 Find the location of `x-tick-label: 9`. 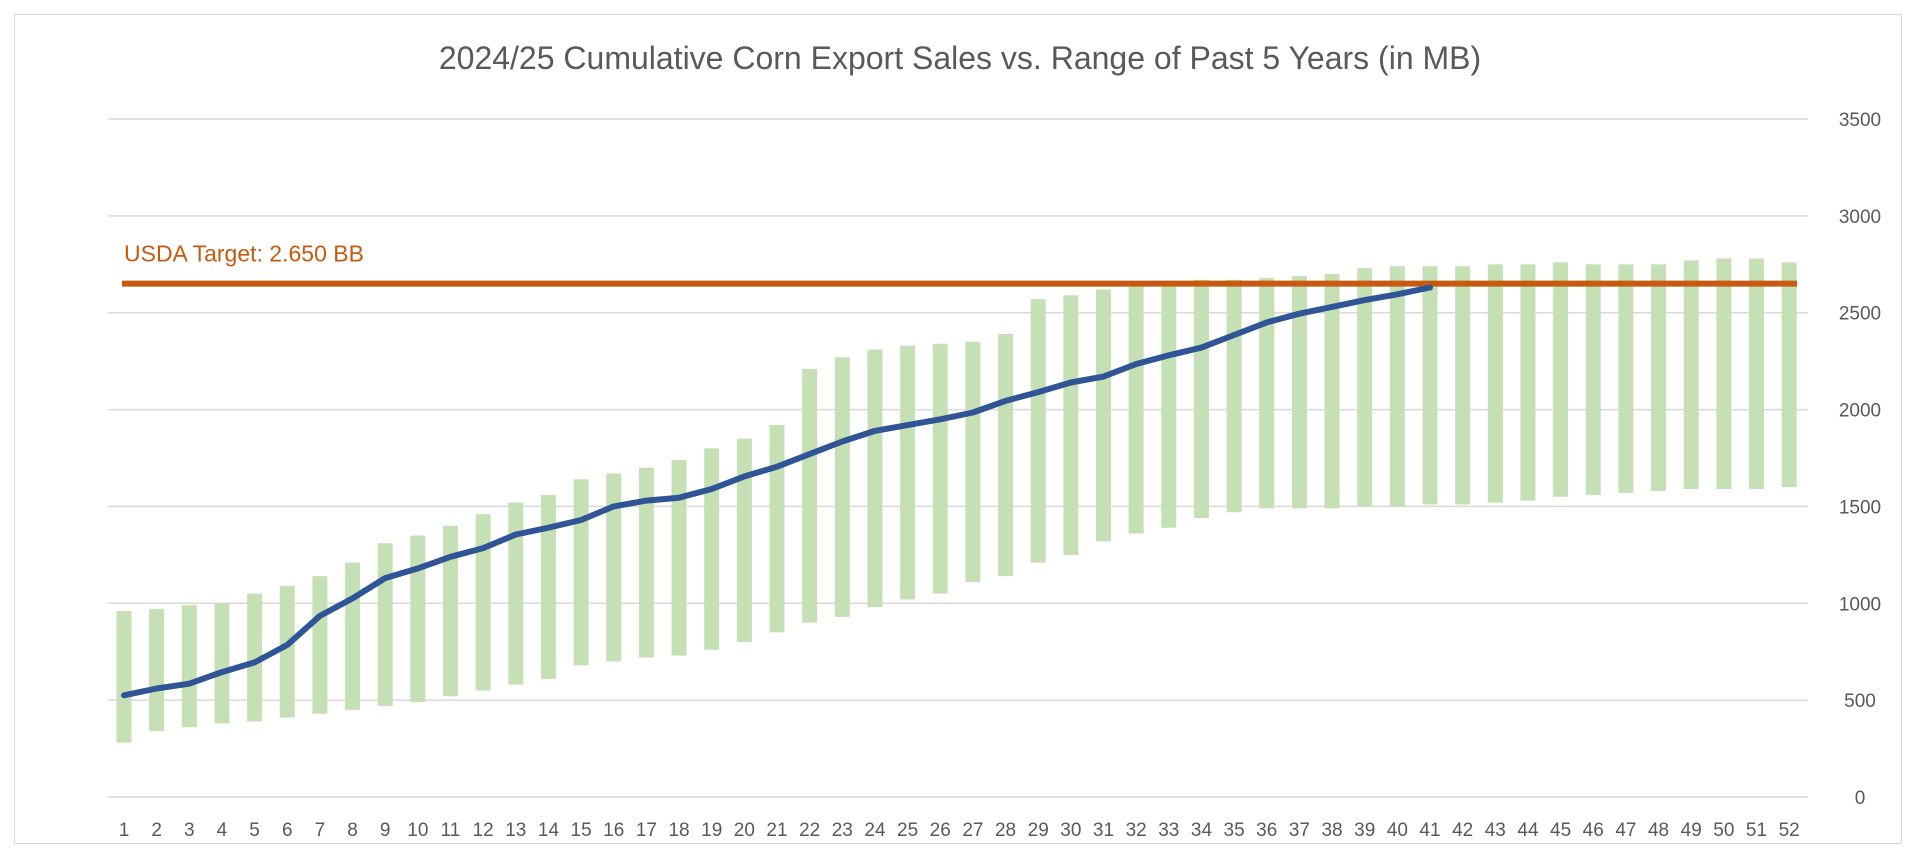

x-tick-label: 9 is located at coordinates (385, 830).